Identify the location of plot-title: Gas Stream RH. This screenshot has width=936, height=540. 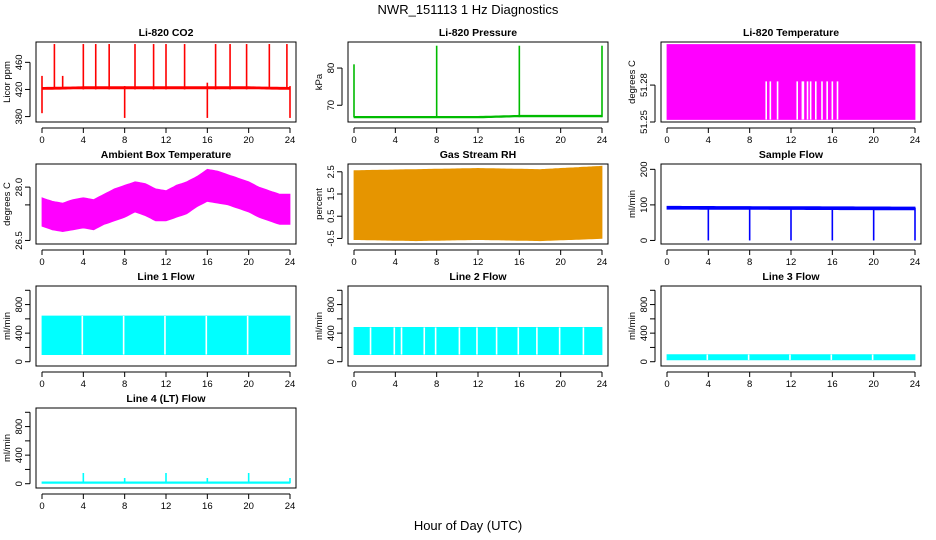
(478, 155).